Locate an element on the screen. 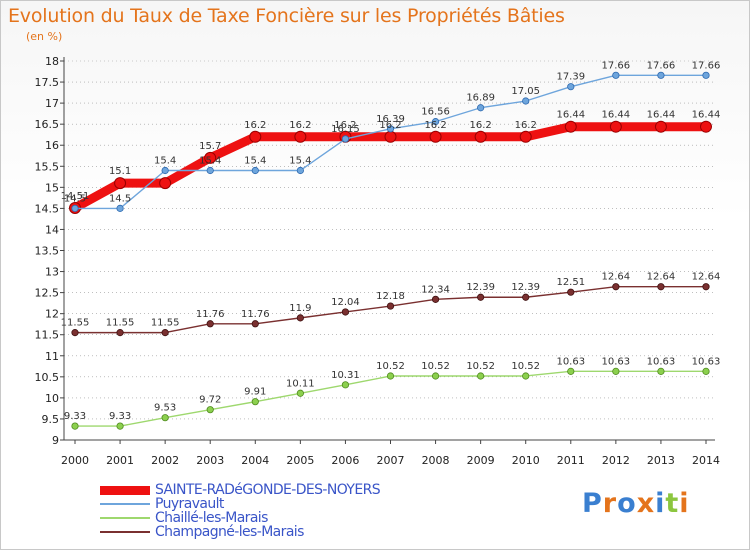  x-tick-label: 2006 is located at coordinates (345, 460).